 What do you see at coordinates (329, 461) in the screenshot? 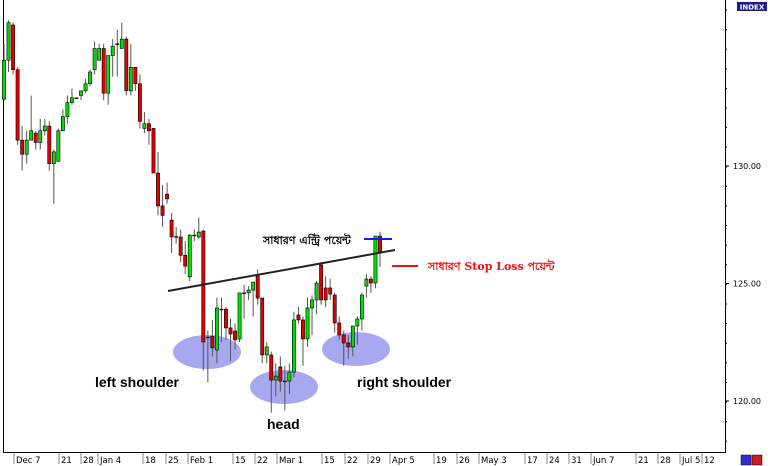
I see `x-tick-label: 15` at bounding box center [329, 461].